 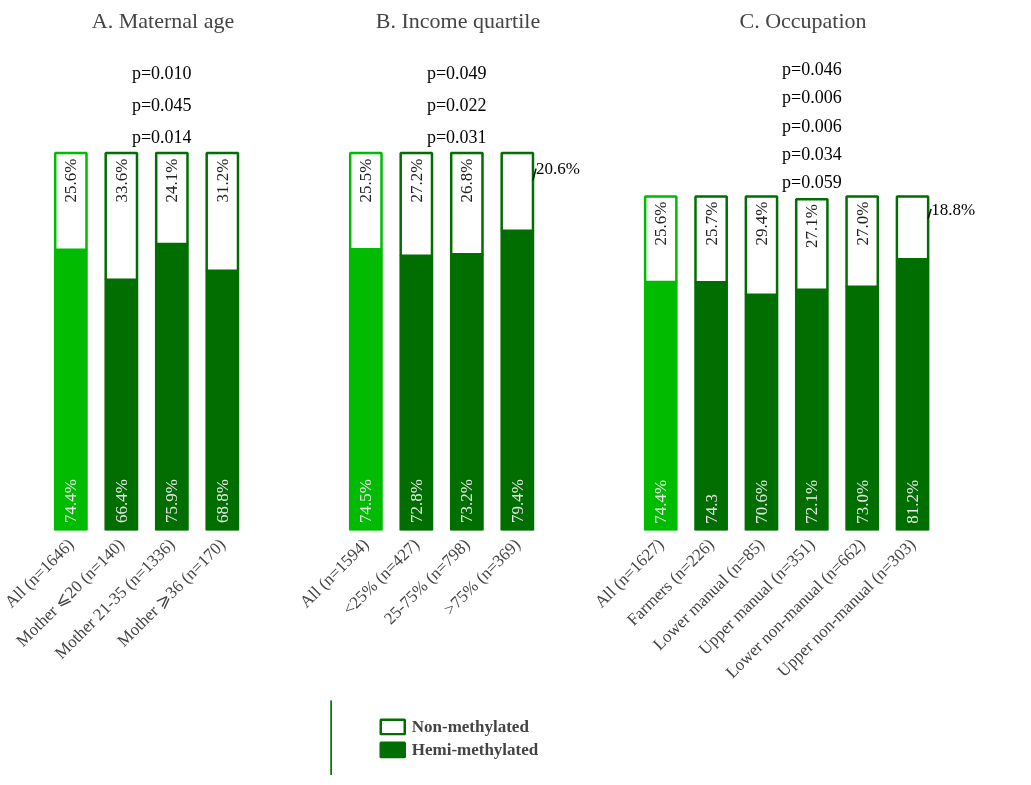 What do you see at coordinates (222, 180) in the screenshot?
I see `data-label: 31.2%` at bounding box center [222, 180].